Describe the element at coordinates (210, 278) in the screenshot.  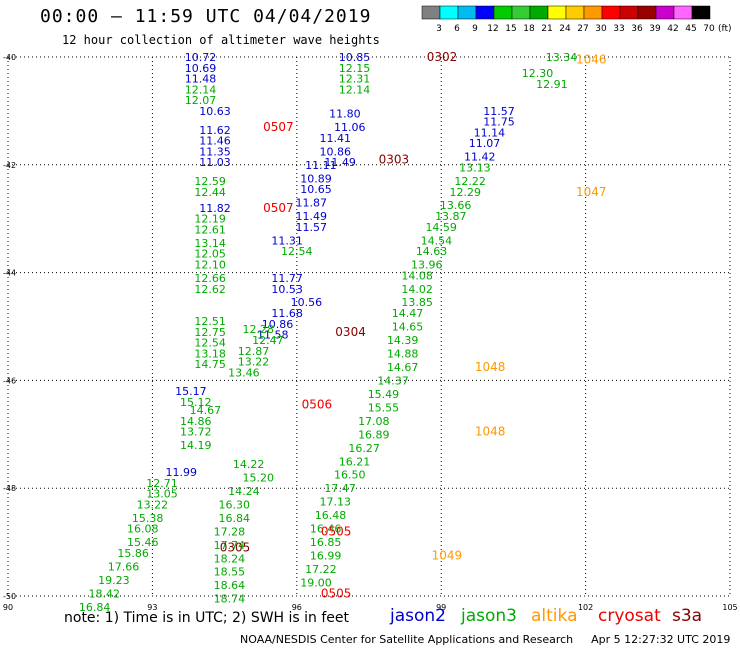
I see `swh-point-jason3: 12.66` at that location.